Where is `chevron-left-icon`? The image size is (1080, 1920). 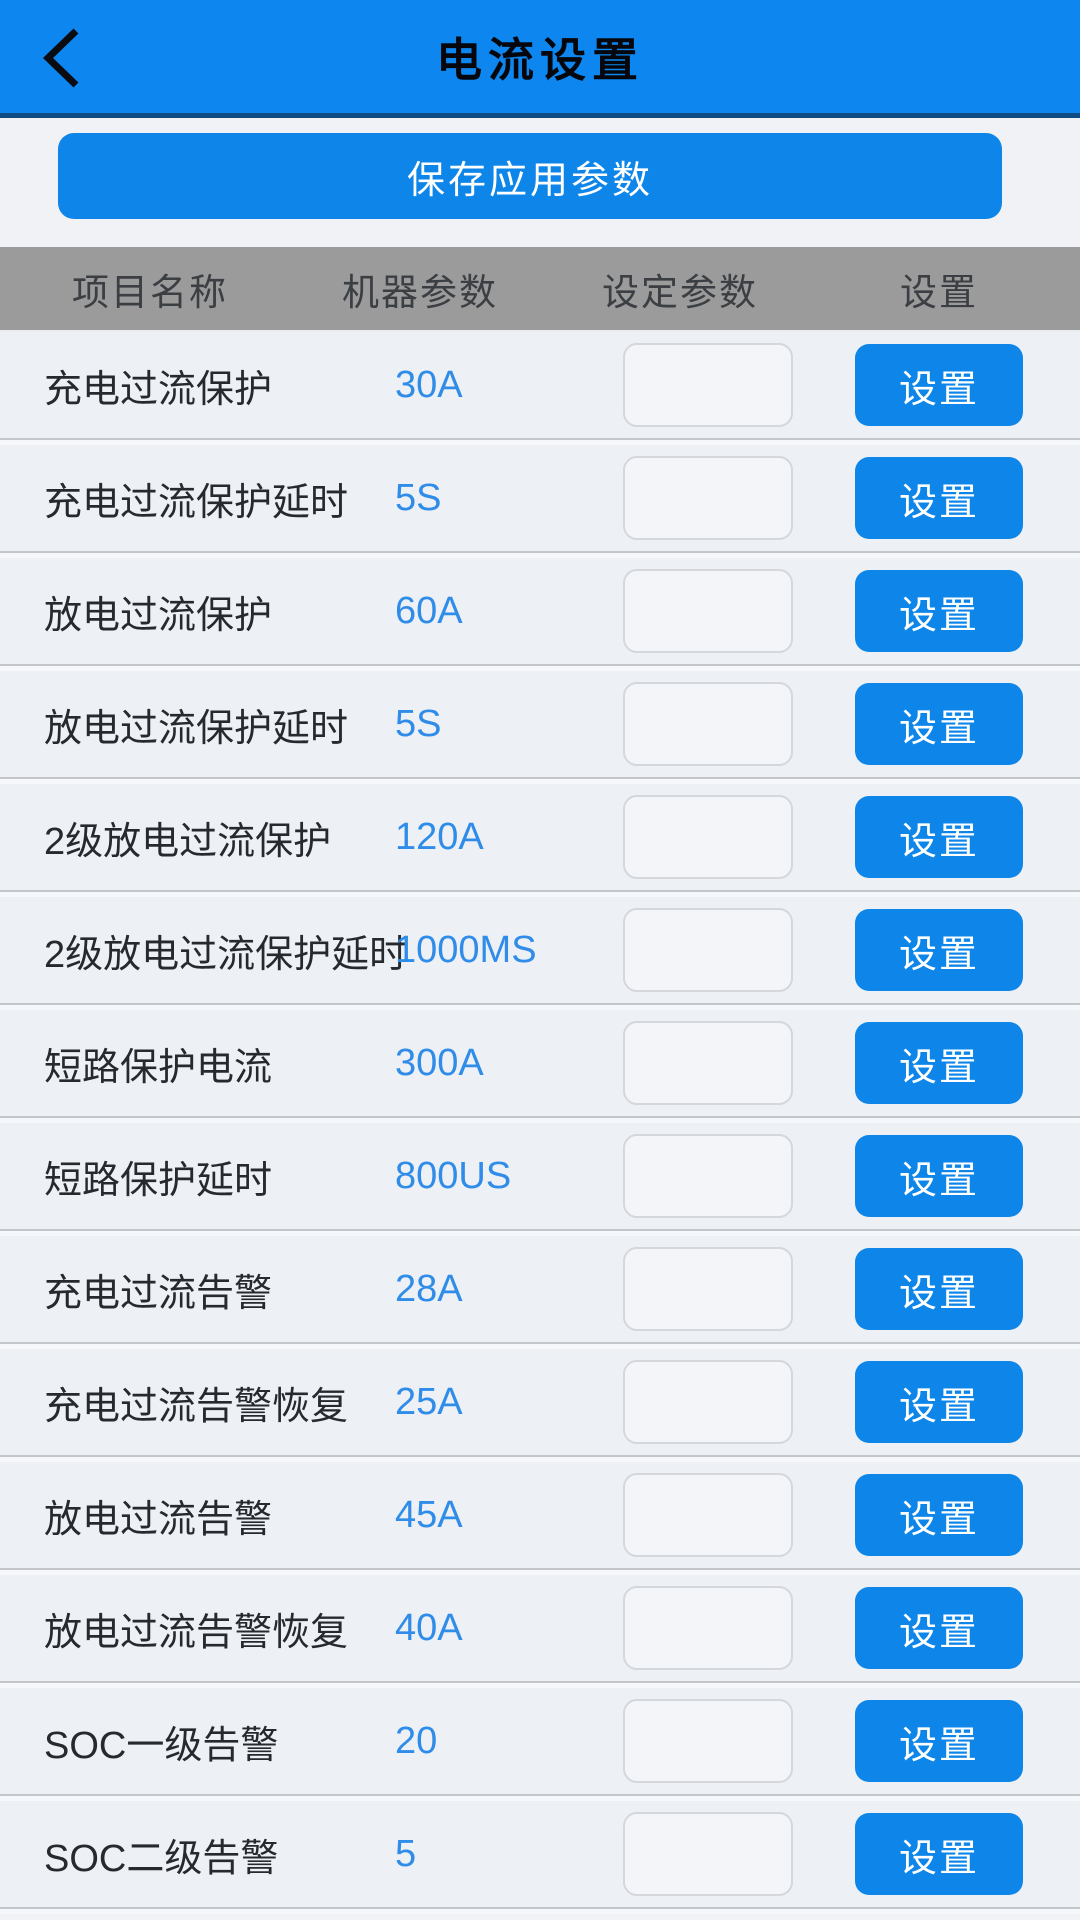 chevron-left-icon is located at coordinates (62, 58).